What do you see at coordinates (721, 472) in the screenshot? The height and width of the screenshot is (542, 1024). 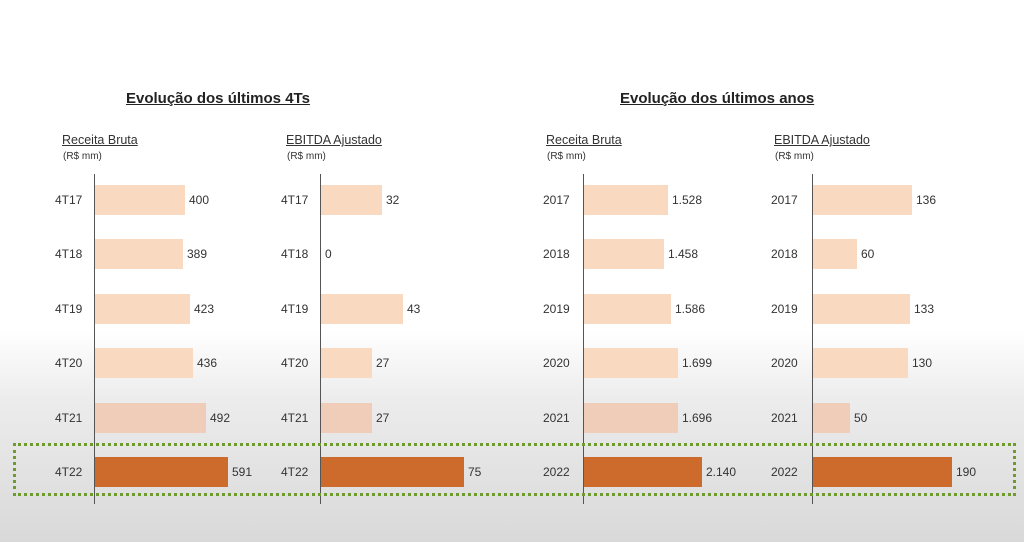 I see `data-label: 2.140` at bounding box center [721, 472].